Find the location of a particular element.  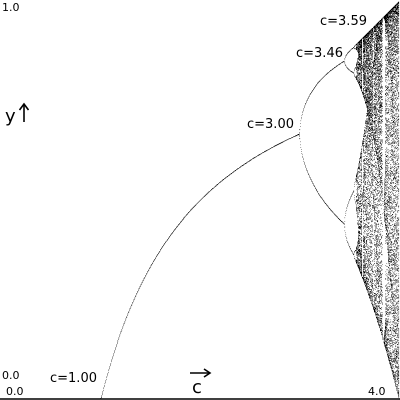

annotation-c-3-00: c=3.00 is located at coordinates (270, 124).